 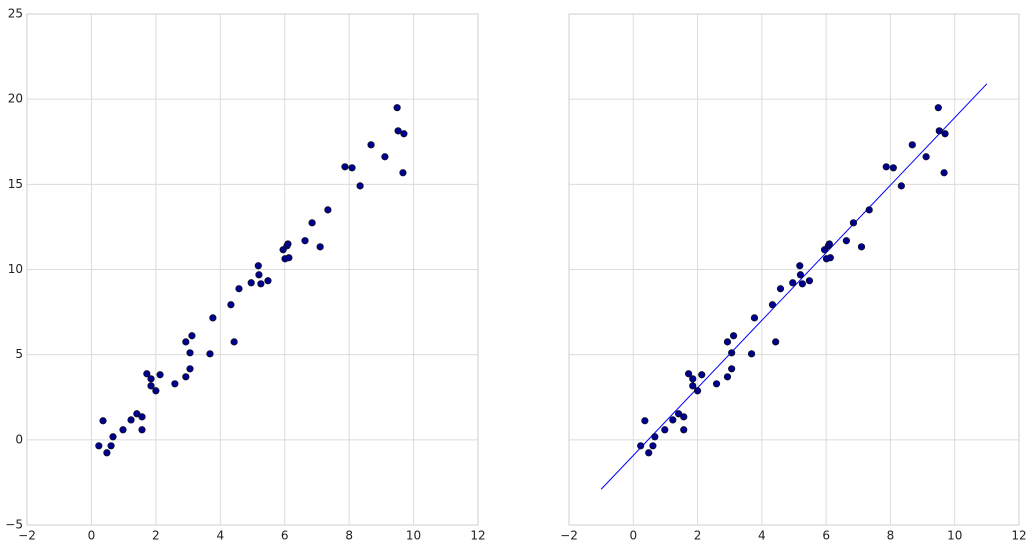 What do you see at coordinates (27, 536) in the screenshot?
I see `x-tick-label: −2` at bounding box center [27, 536].